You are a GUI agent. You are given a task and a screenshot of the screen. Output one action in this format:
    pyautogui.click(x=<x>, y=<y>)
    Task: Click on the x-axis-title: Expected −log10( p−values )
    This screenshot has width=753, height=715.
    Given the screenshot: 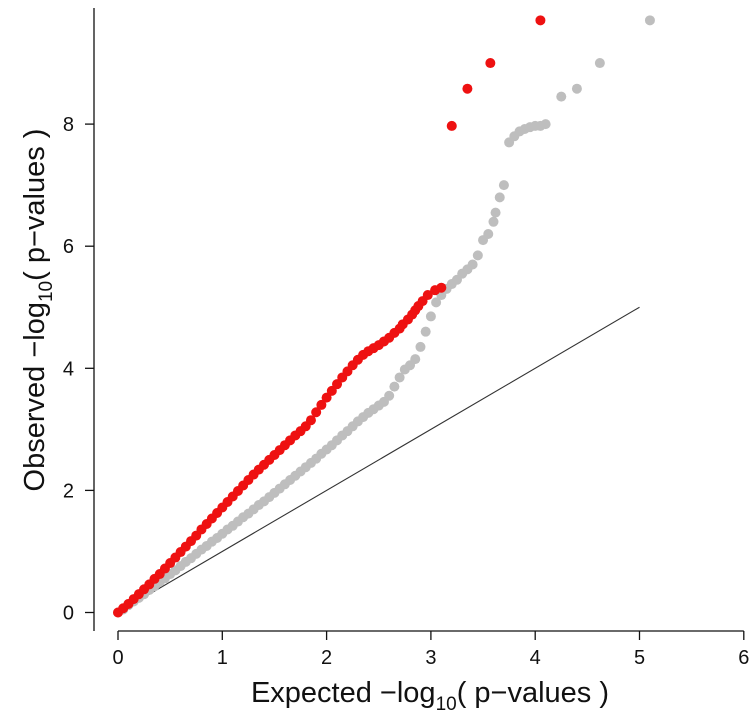 What is the action you would take?
    pyautogui.click(x=430, y=696)
    